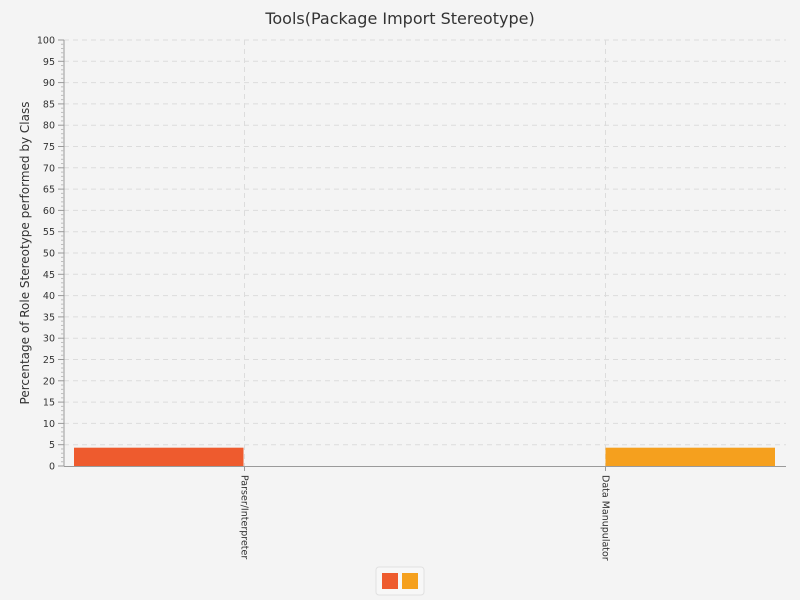 The height and width of the screenshot is (600, 800). Describe the element at coordinates (425, 513) in the screenshot. I see `x-axis-ticks: Parser/Interpreter Data Manupulator` at that location.